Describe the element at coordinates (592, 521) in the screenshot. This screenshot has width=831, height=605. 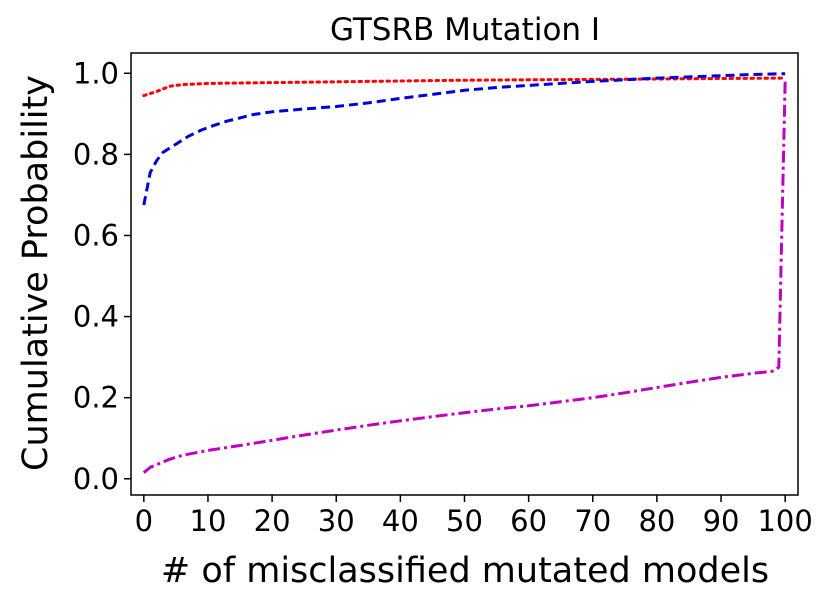
I see `x-tick-label: 70` at that location.